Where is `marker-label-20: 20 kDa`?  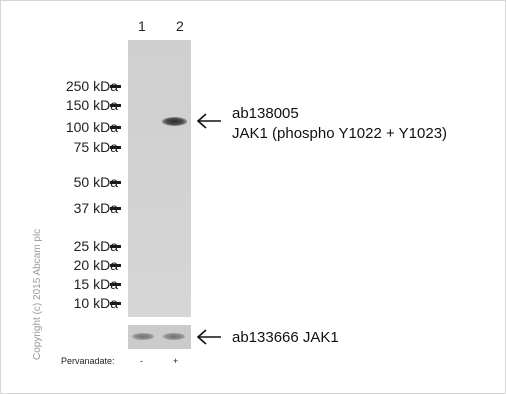
marker-label-20: 20 kDa is located at coordinates (95, 265).